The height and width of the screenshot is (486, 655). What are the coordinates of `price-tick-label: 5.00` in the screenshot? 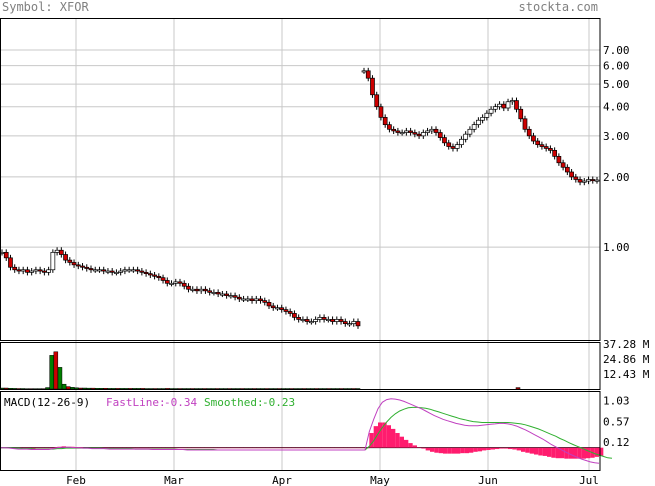 It's located at (616, 84).